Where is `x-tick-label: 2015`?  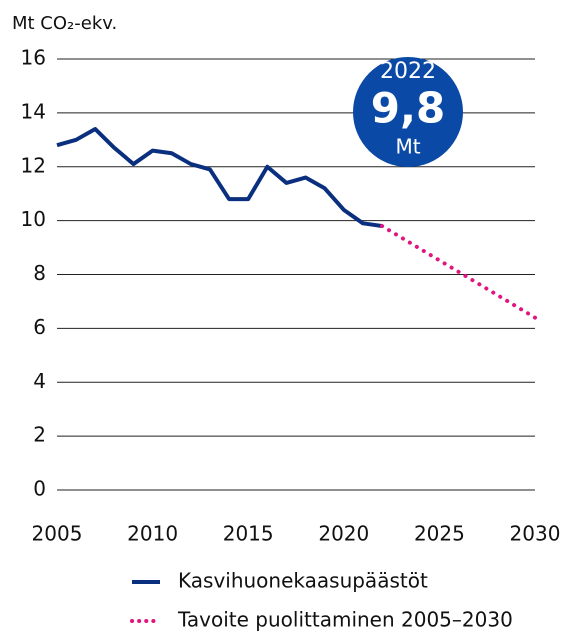
x-tick-label: 2015 is located at coordinates (248, 534).